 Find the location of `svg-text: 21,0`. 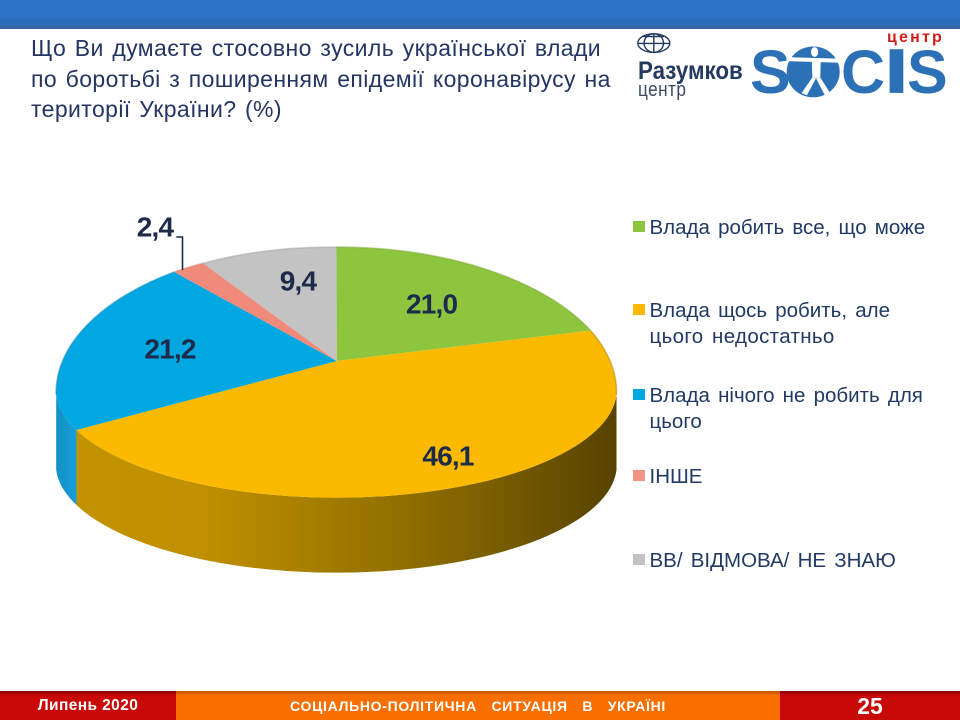

svg-text: 21,0 is located at coordinates (432, 303).